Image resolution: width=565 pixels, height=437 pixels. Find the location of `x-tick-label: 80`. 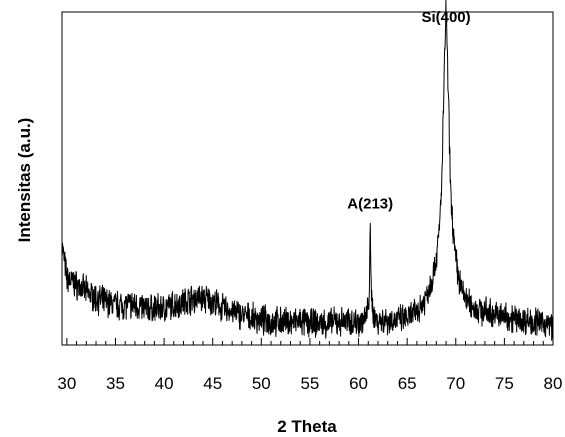

x-tick-label: 80 is located at coordinates (553, 383).